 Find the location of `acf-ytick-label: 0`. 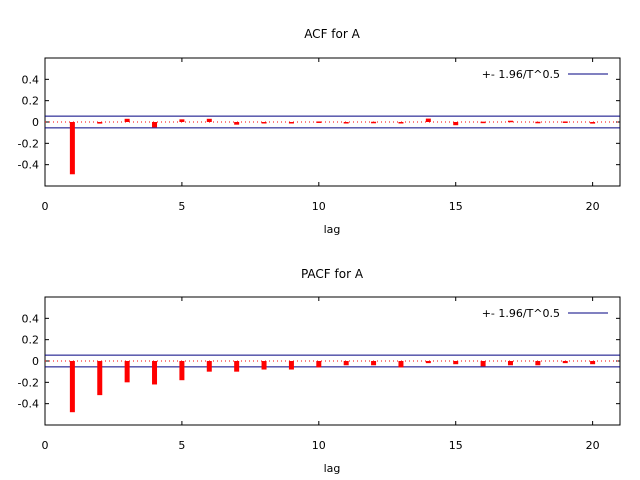

acf-ytick-label: 0 is located at coordinates (35, 122).